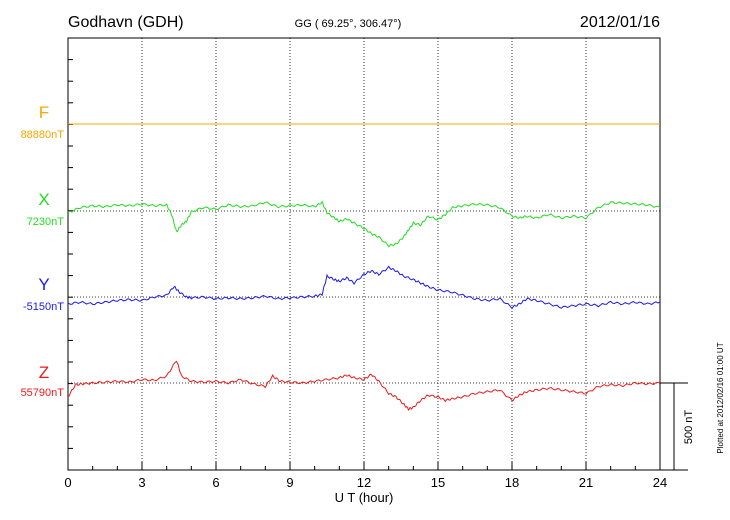 This screenshot has width=730, height=520. I want to click on x-tick-label-3: 3, so click(141, 482).